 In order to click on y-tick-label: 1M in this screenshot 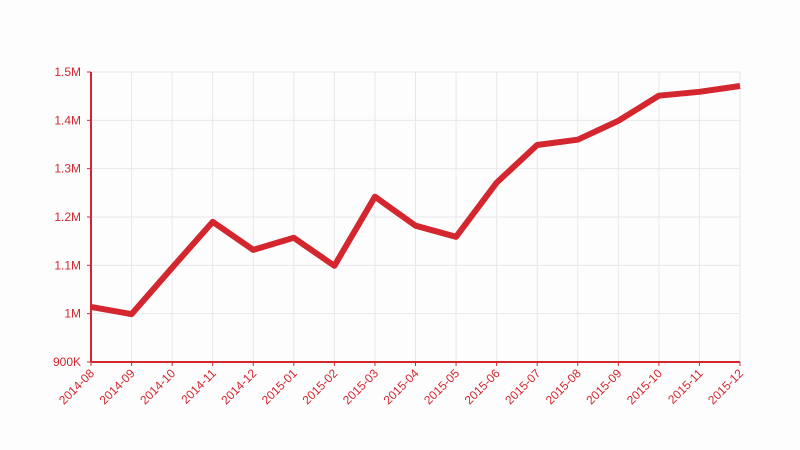, I will do `click(72, 314)`.